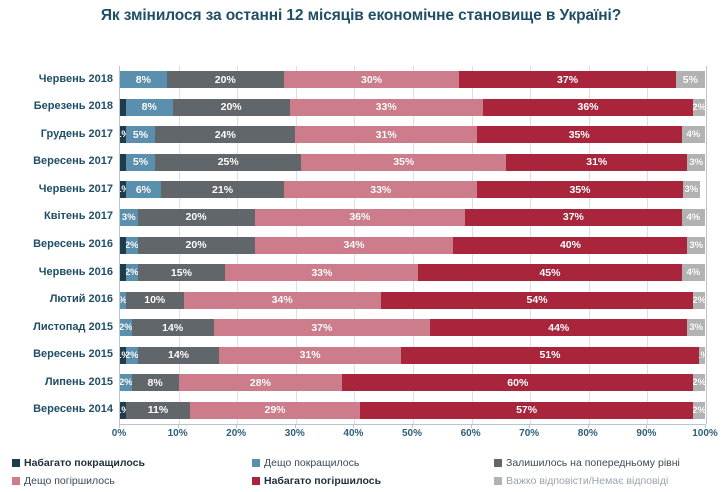  What do you see at coordinates (119, 433) in the screenshot?
I see `x-tick-label: 0%` at bounding box center [119, 433].